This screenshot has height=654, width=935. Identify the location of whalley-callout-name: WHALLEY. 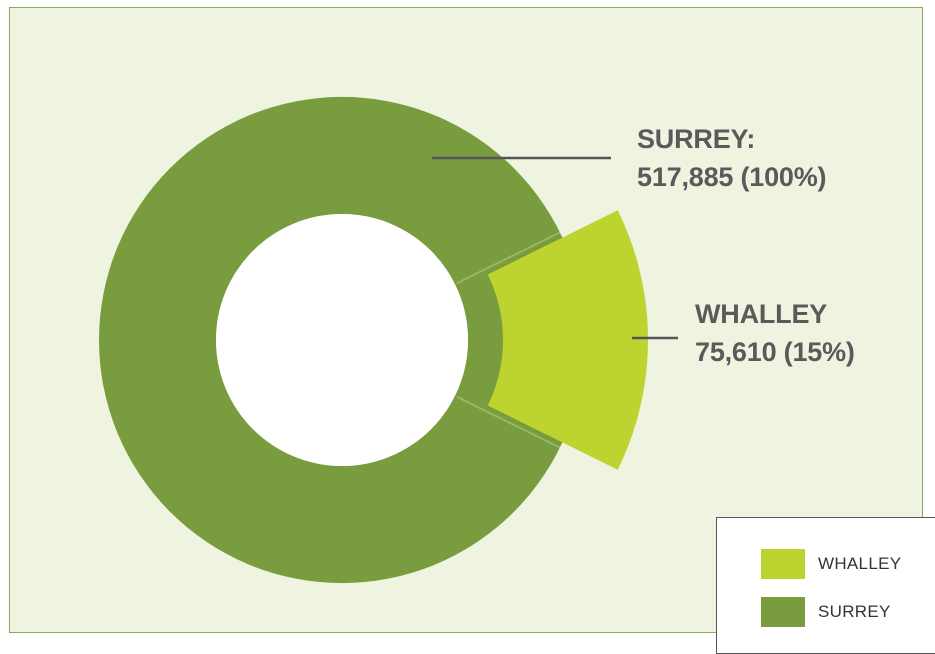
(761, 314).